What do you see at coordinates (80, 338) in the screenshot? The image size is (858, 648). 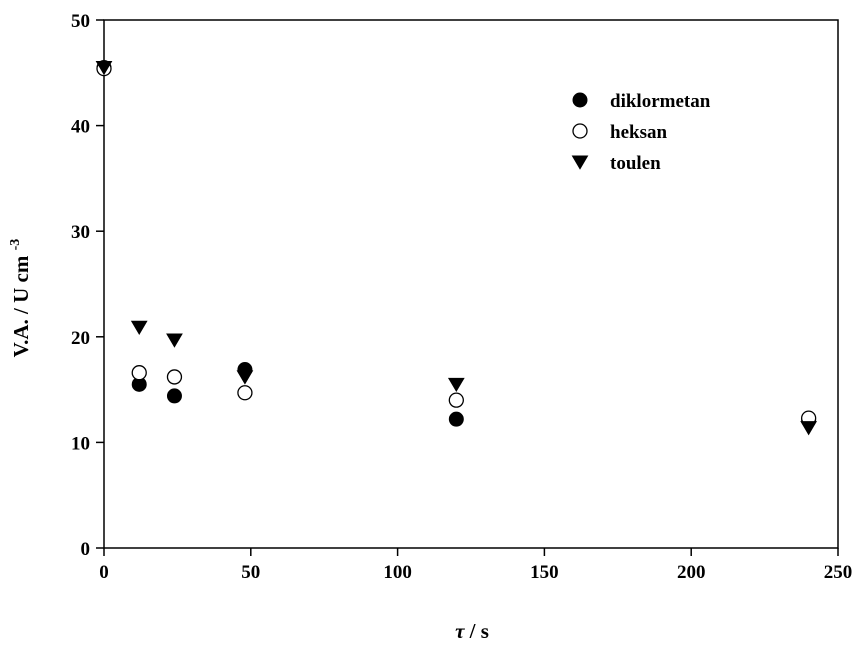 I see `y-tick-label: 20` at bounding box center [80, 338].